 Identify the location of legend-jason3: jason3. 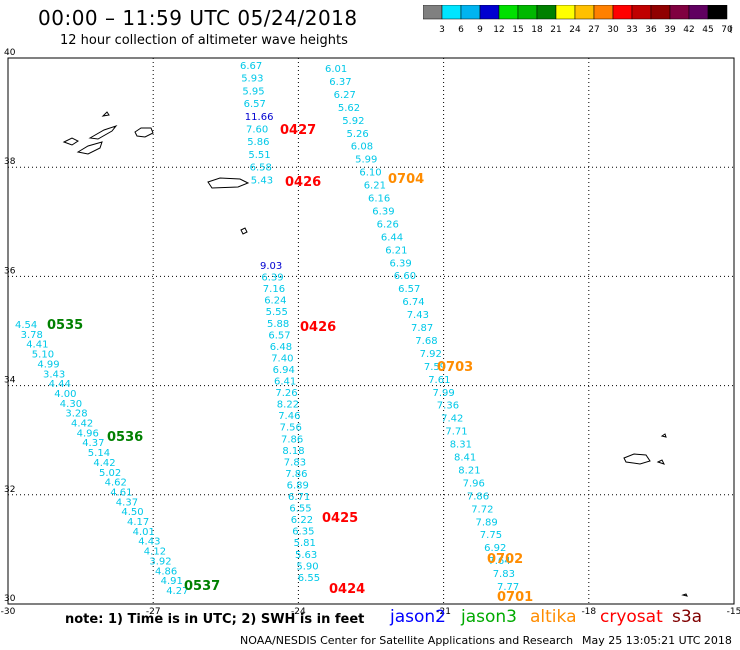
(489, 617).